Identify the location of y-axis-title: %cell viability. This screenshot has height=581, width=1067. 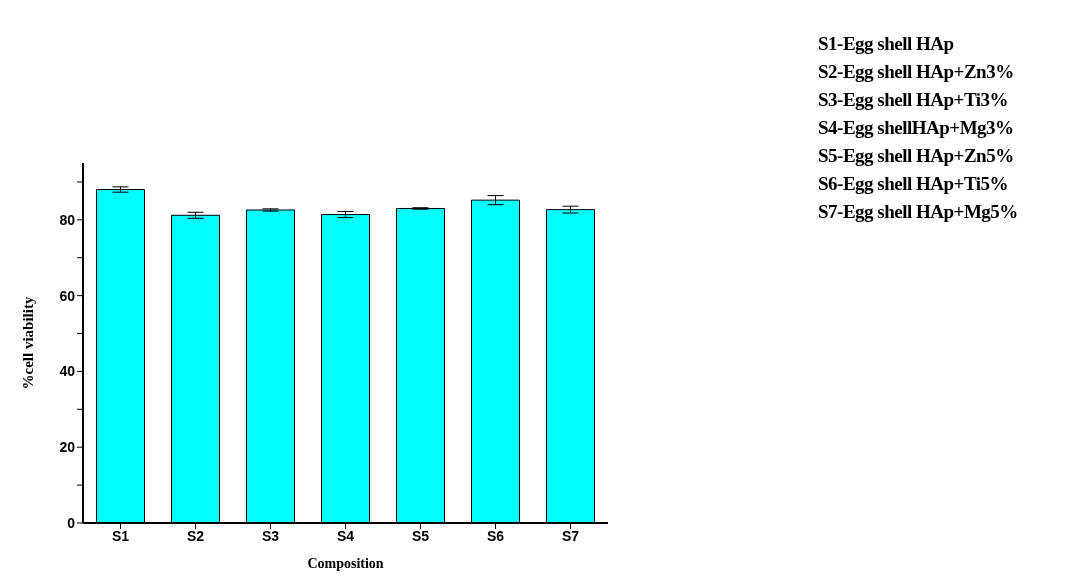
(28, 343).